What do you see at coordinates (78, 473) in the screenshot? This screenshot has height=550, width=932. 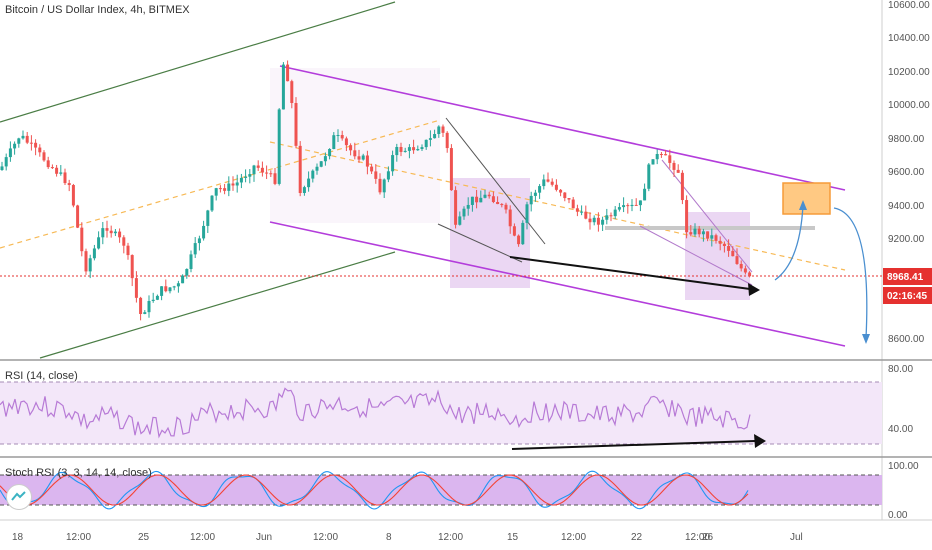 I see `stoch-title: Stoch RSI (3, 3, 14, 14, close)` at bounding box center [78, 473].